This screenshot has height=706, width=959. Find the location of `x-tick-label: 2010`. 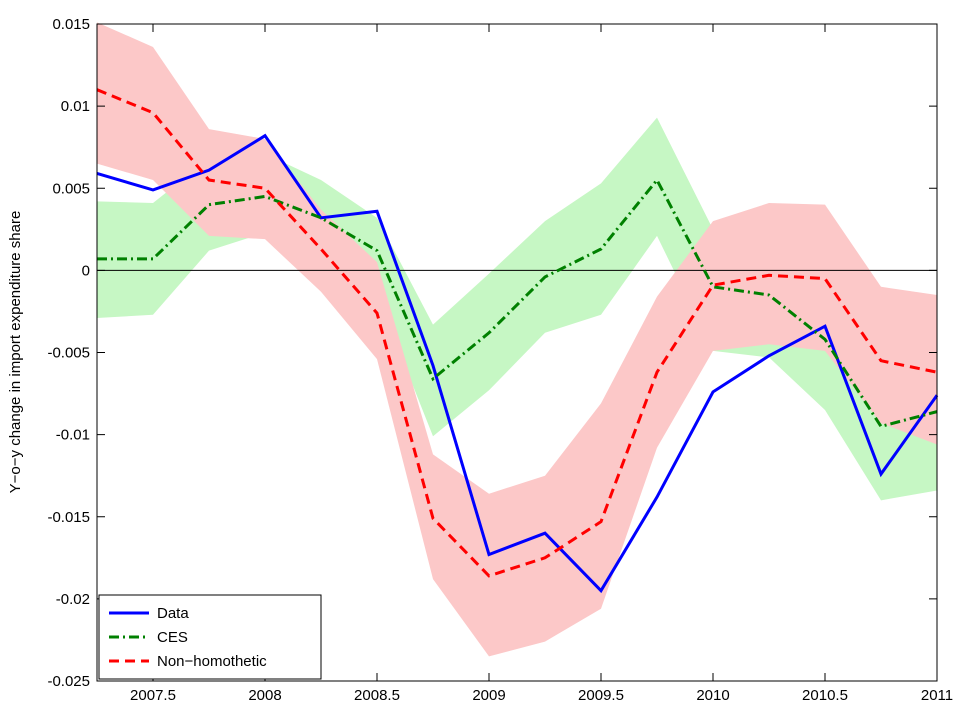

x-tick-label: 2010 is located at coordinates (712, 695).